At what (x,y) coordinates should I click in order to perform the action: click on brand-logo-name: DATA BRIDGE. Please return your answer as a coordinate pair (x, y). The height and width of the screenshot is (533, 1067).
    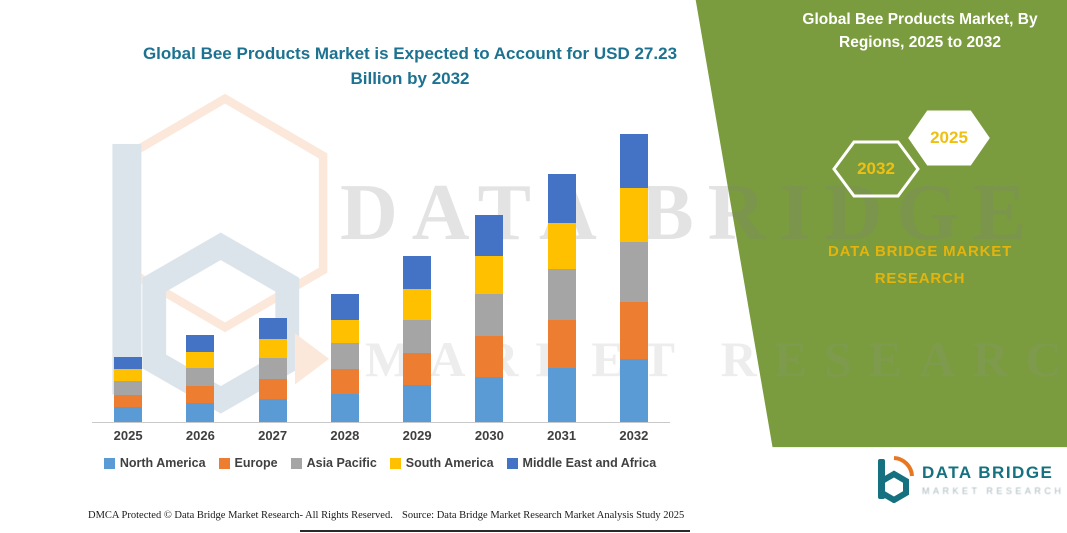
    Looking at the image, I should click on (988, 472).